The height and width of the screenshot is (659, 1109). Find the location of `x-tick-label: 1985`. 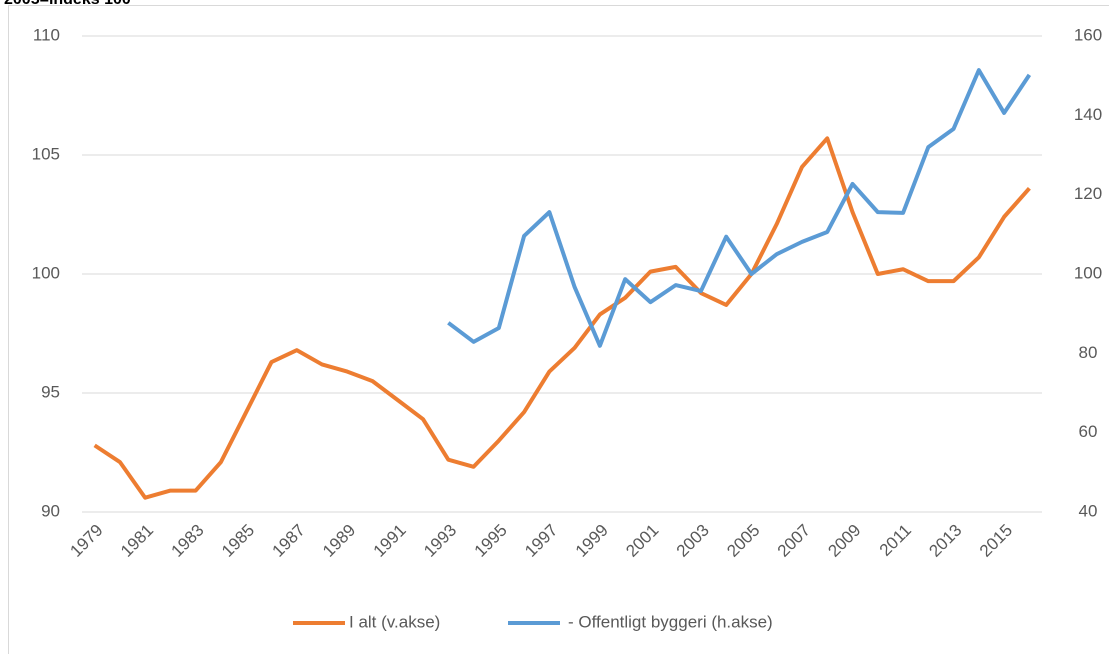

x-tick-label: 1985 is located at coordinates (238, 541).